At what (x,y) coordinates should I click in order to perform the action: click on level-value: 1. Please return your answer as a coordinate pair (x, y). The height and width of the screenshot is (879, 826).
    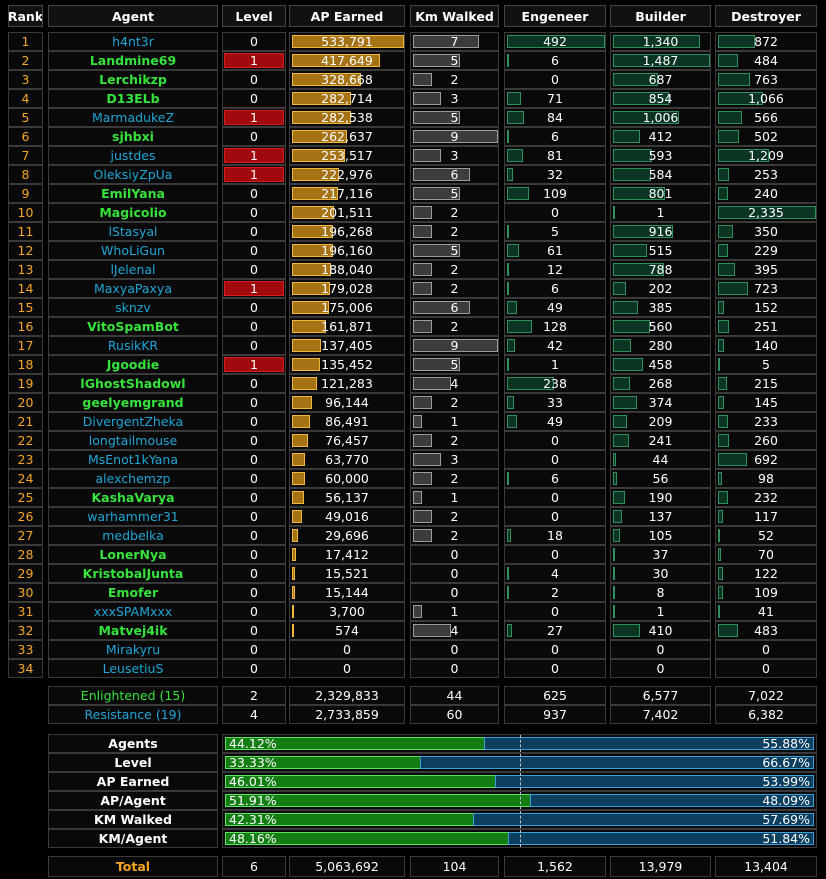
    Looking at the image, I should click on (254, 117).